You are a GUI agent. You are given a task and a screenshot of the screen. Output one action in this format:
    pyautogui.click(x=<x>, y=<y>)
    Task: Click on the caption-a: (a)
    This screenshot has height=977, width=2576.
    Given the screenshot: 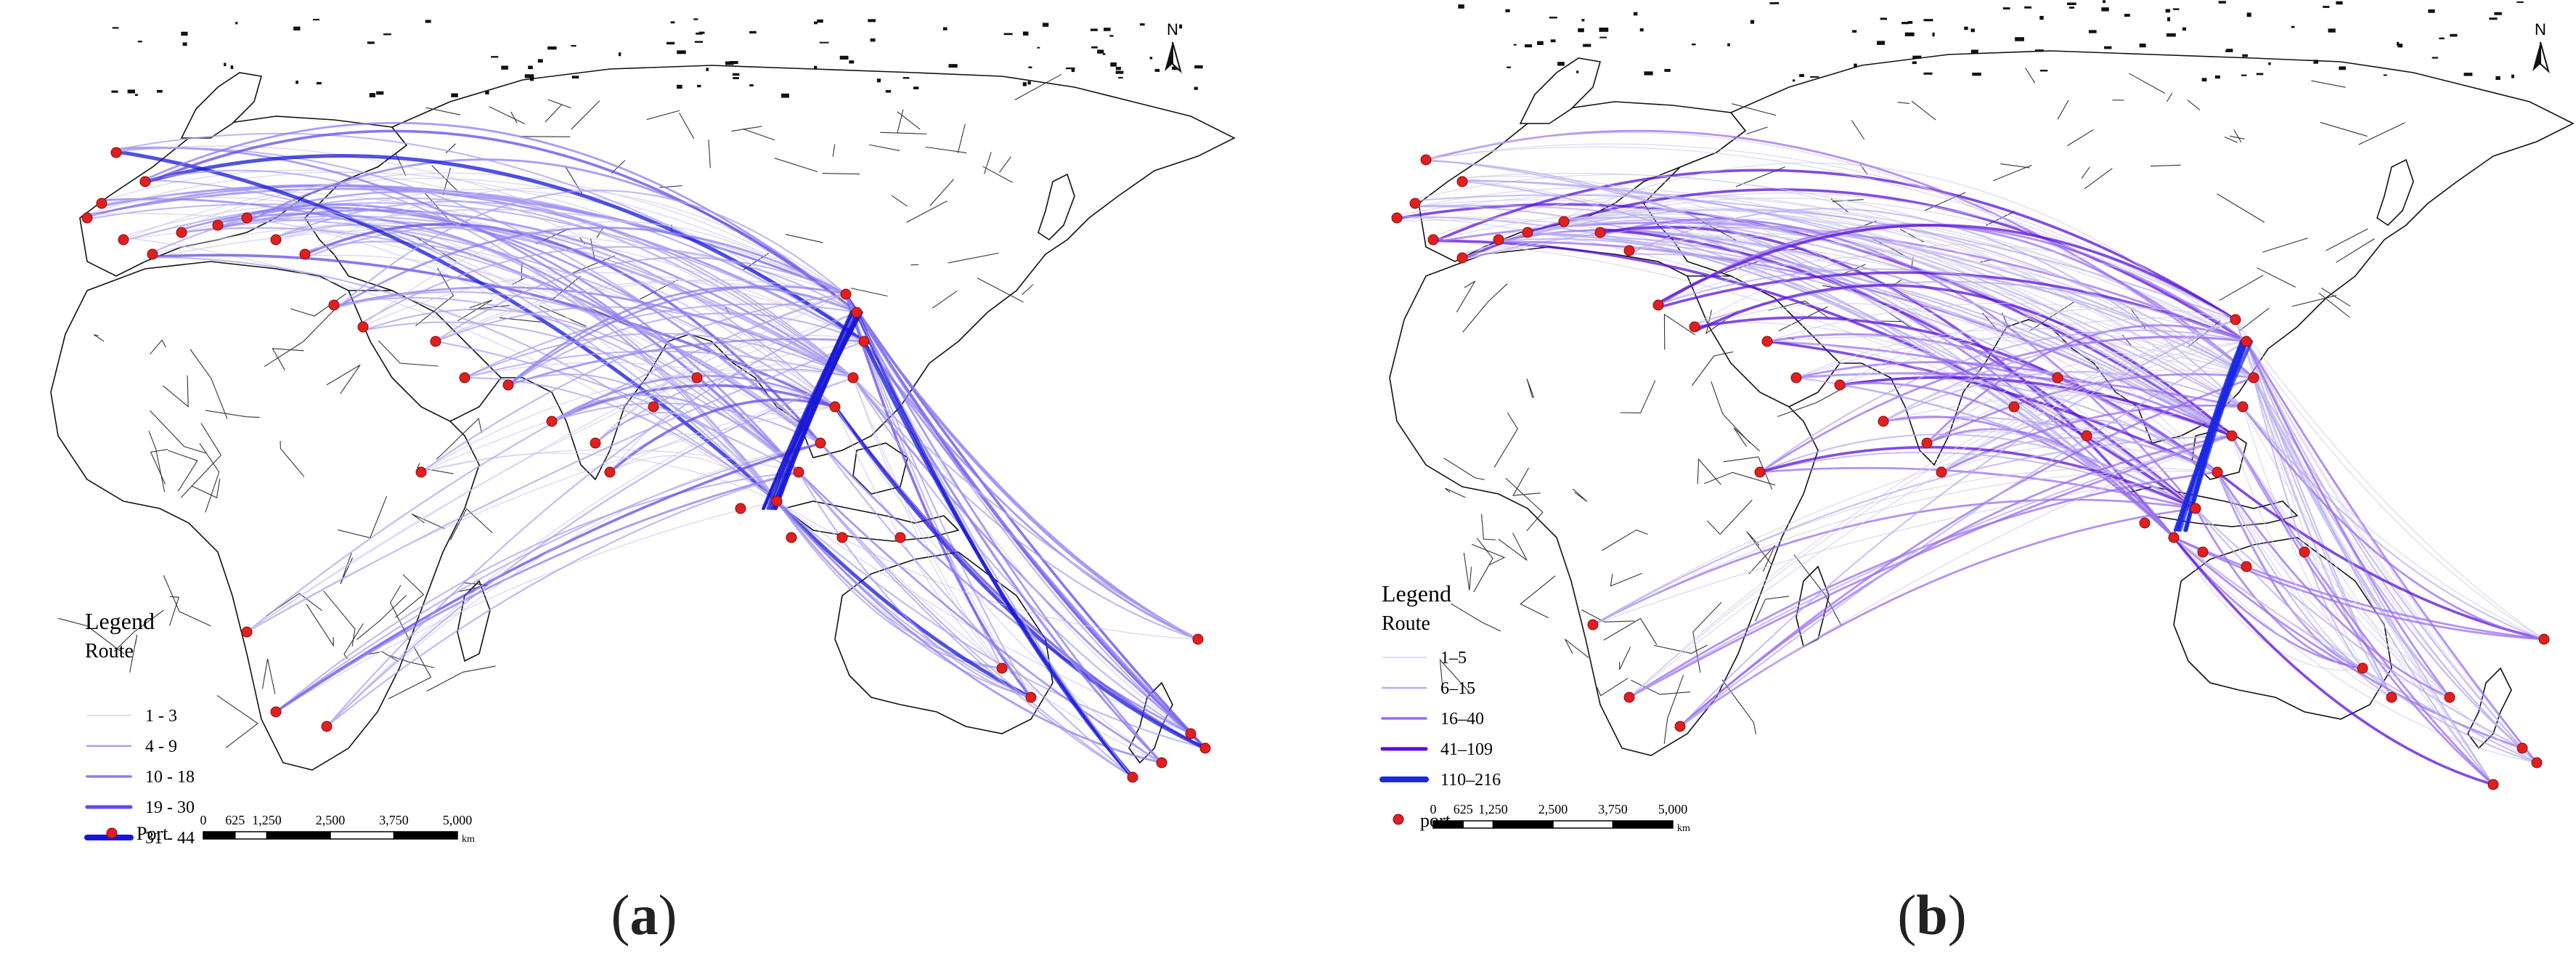 What is the action you would take?
    pyautogui.click(x=644, y=915)
    